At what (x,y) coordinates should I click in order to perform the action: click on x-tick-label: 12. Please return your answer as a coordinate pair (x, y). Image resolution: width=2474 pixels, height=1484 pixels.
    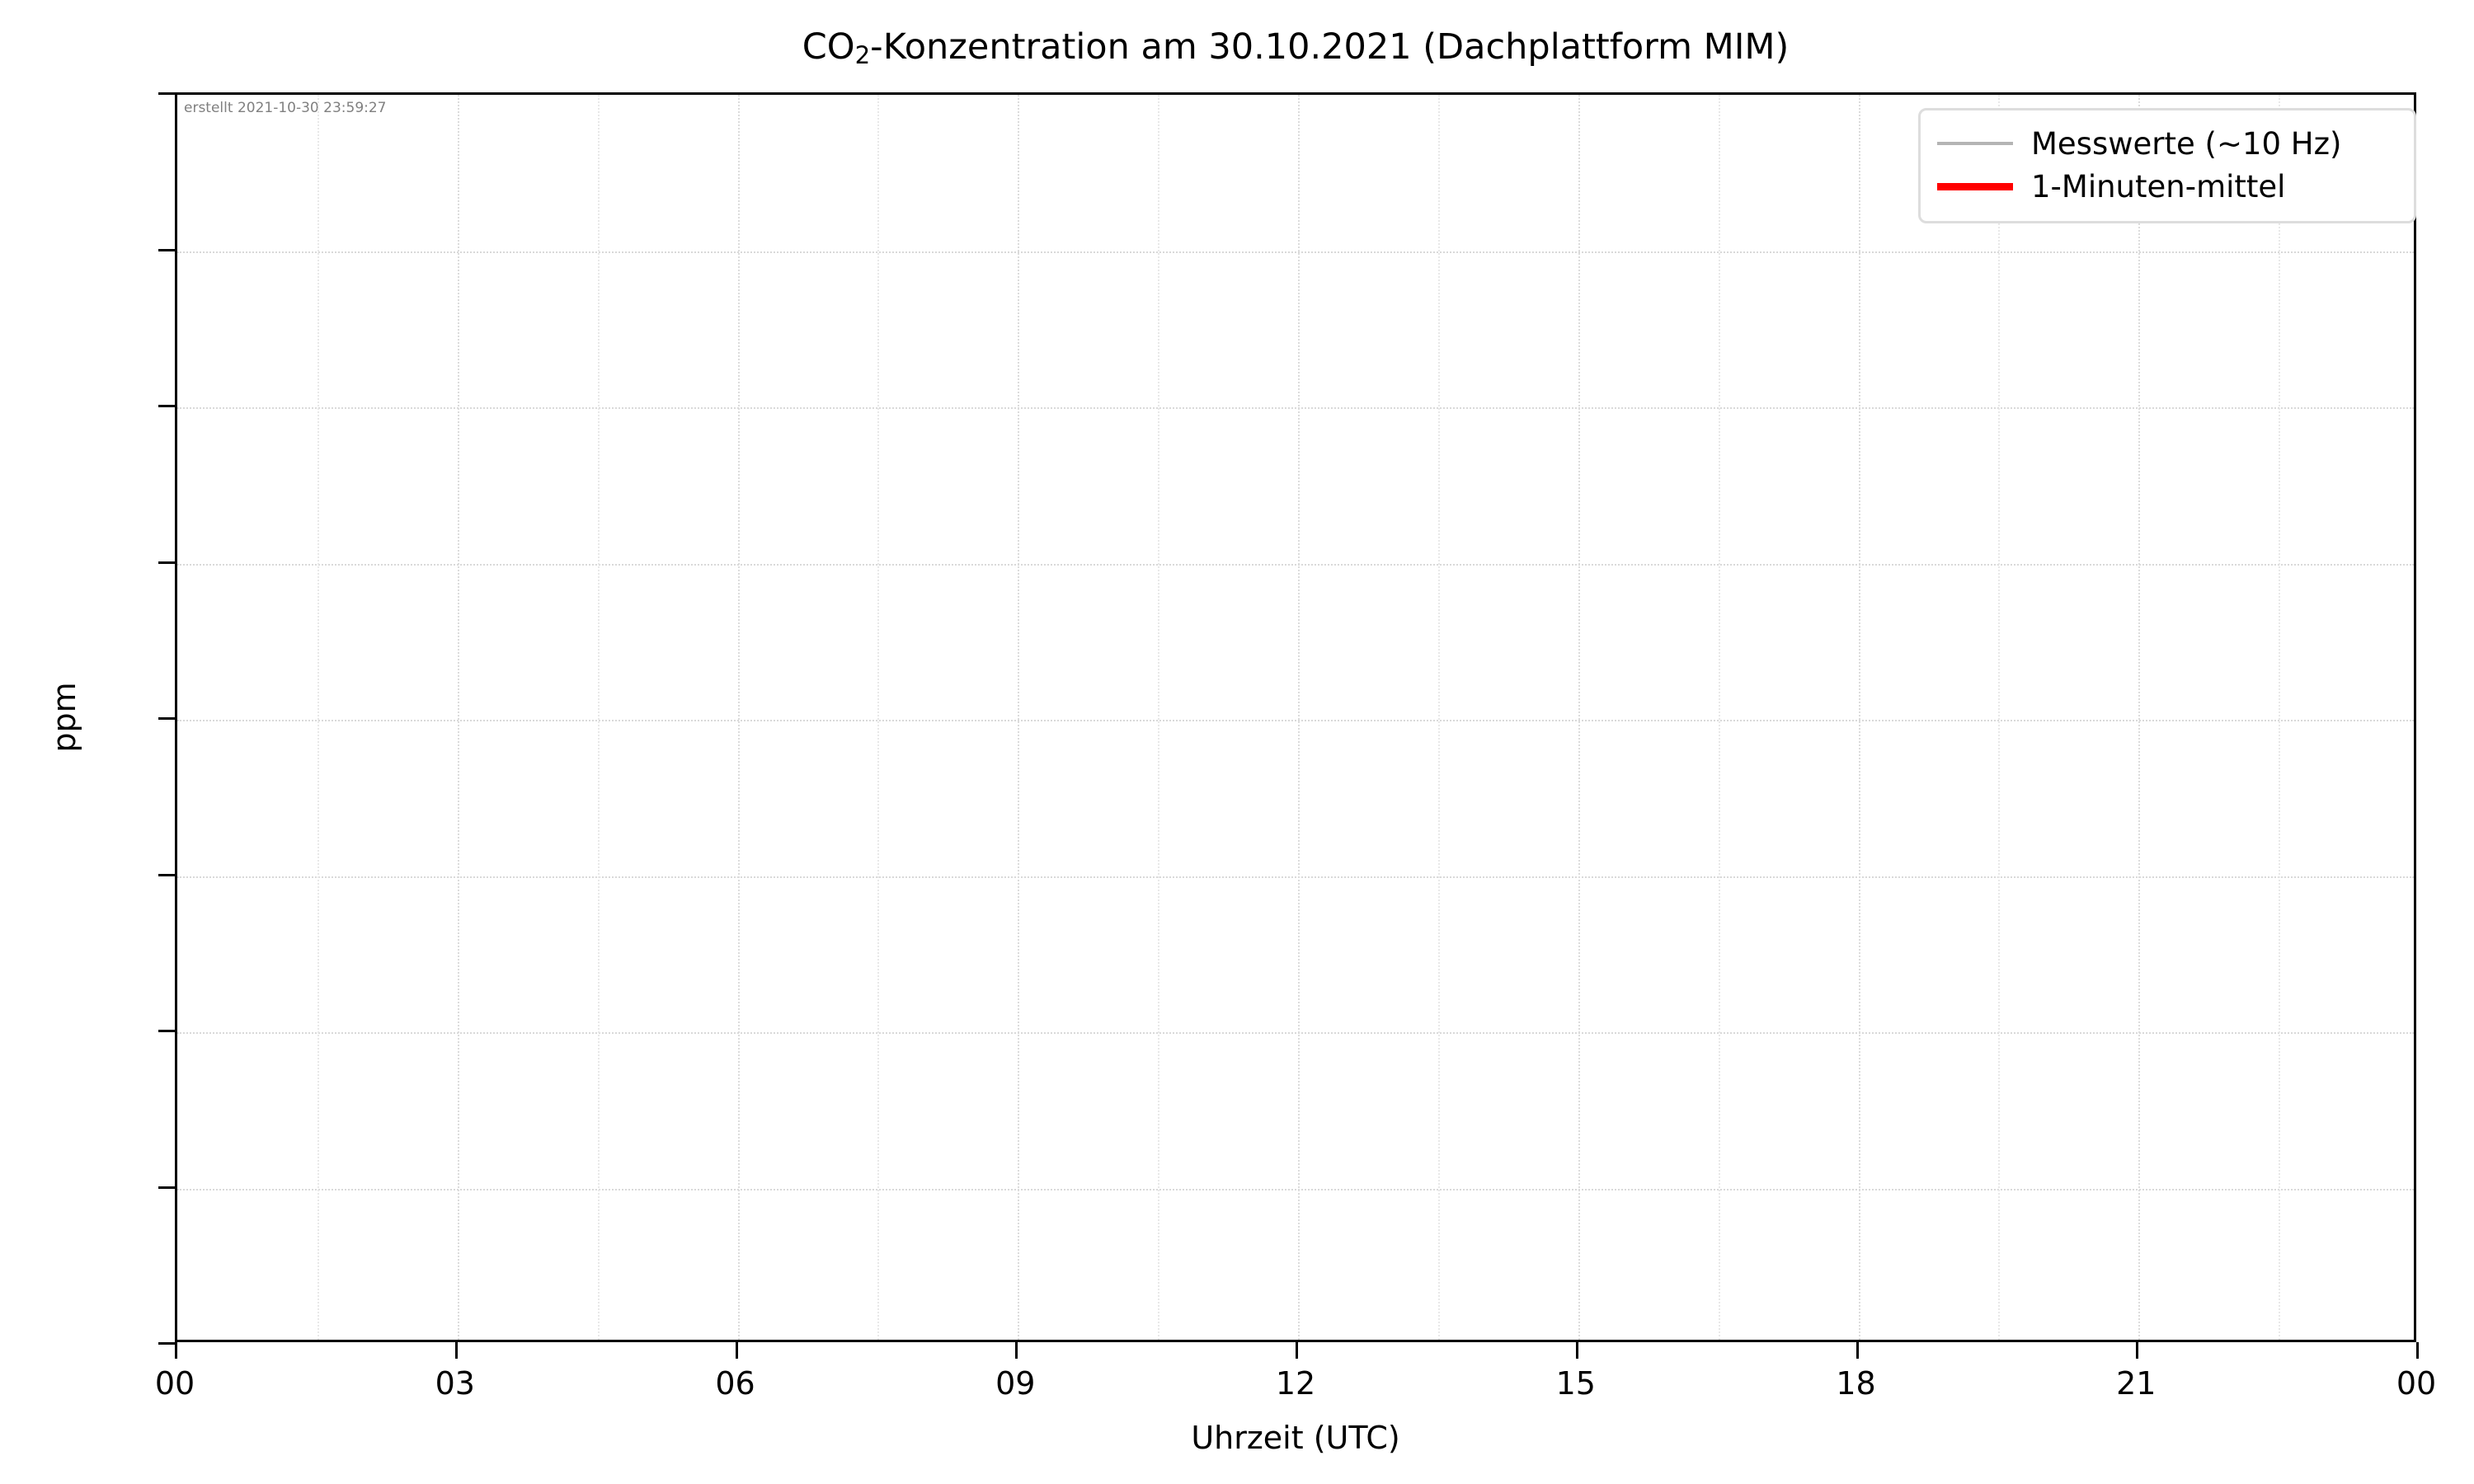
    Looking at the image, I should click on (1295, 1383).